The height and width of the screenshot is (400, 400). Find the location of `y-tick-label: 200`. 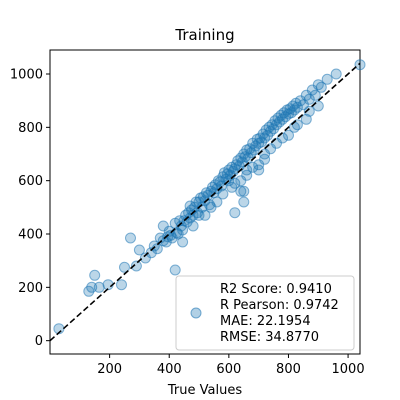

y-tick-label: 200 is located at coordinates (30, 288).